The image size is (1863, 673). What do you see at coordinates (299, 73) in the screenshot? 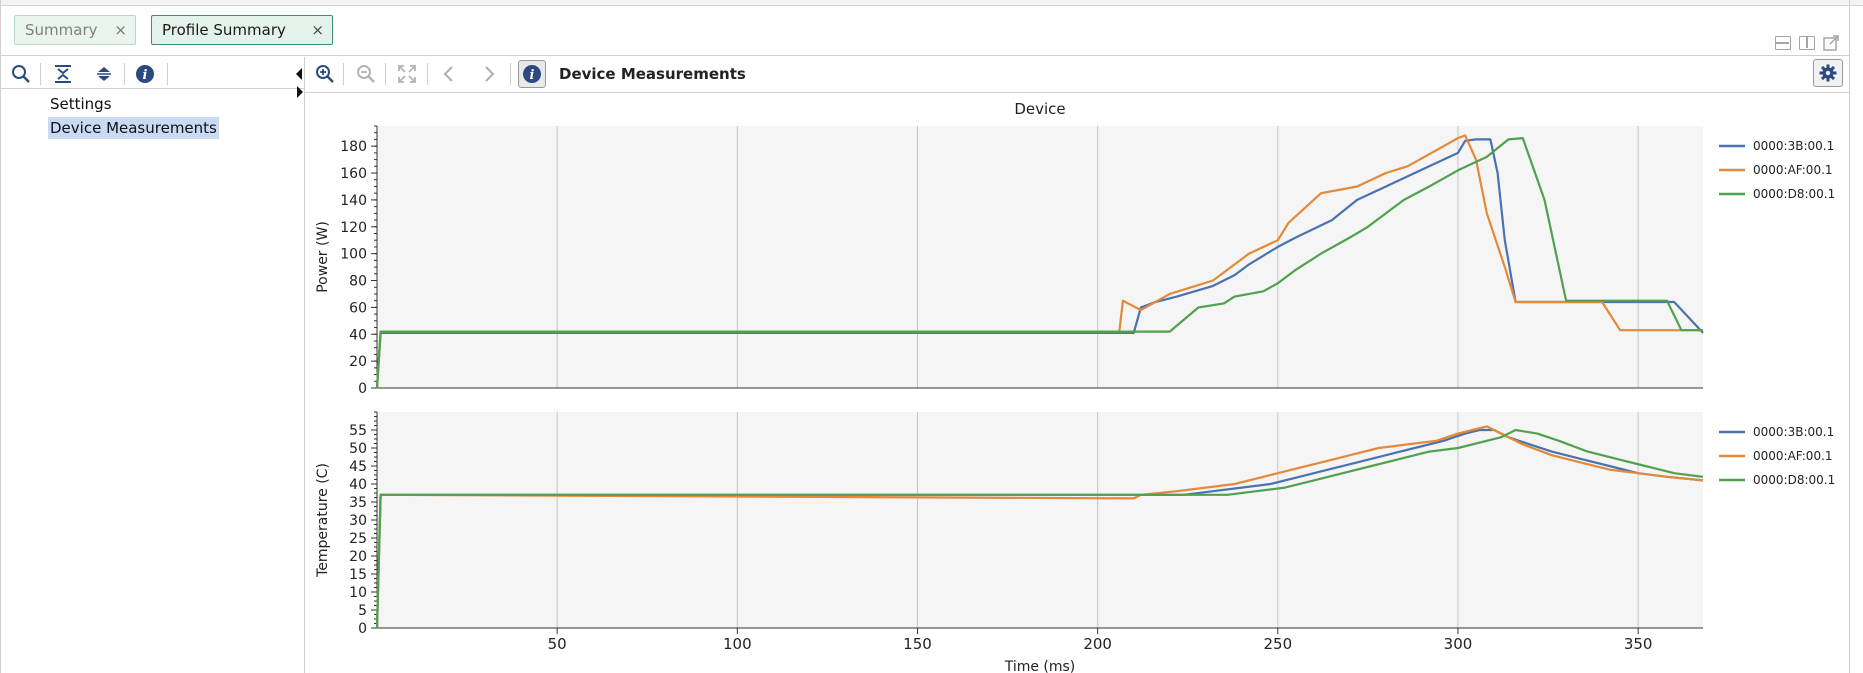
I see `collapse-left-icon` at bounding box center [299, 73].